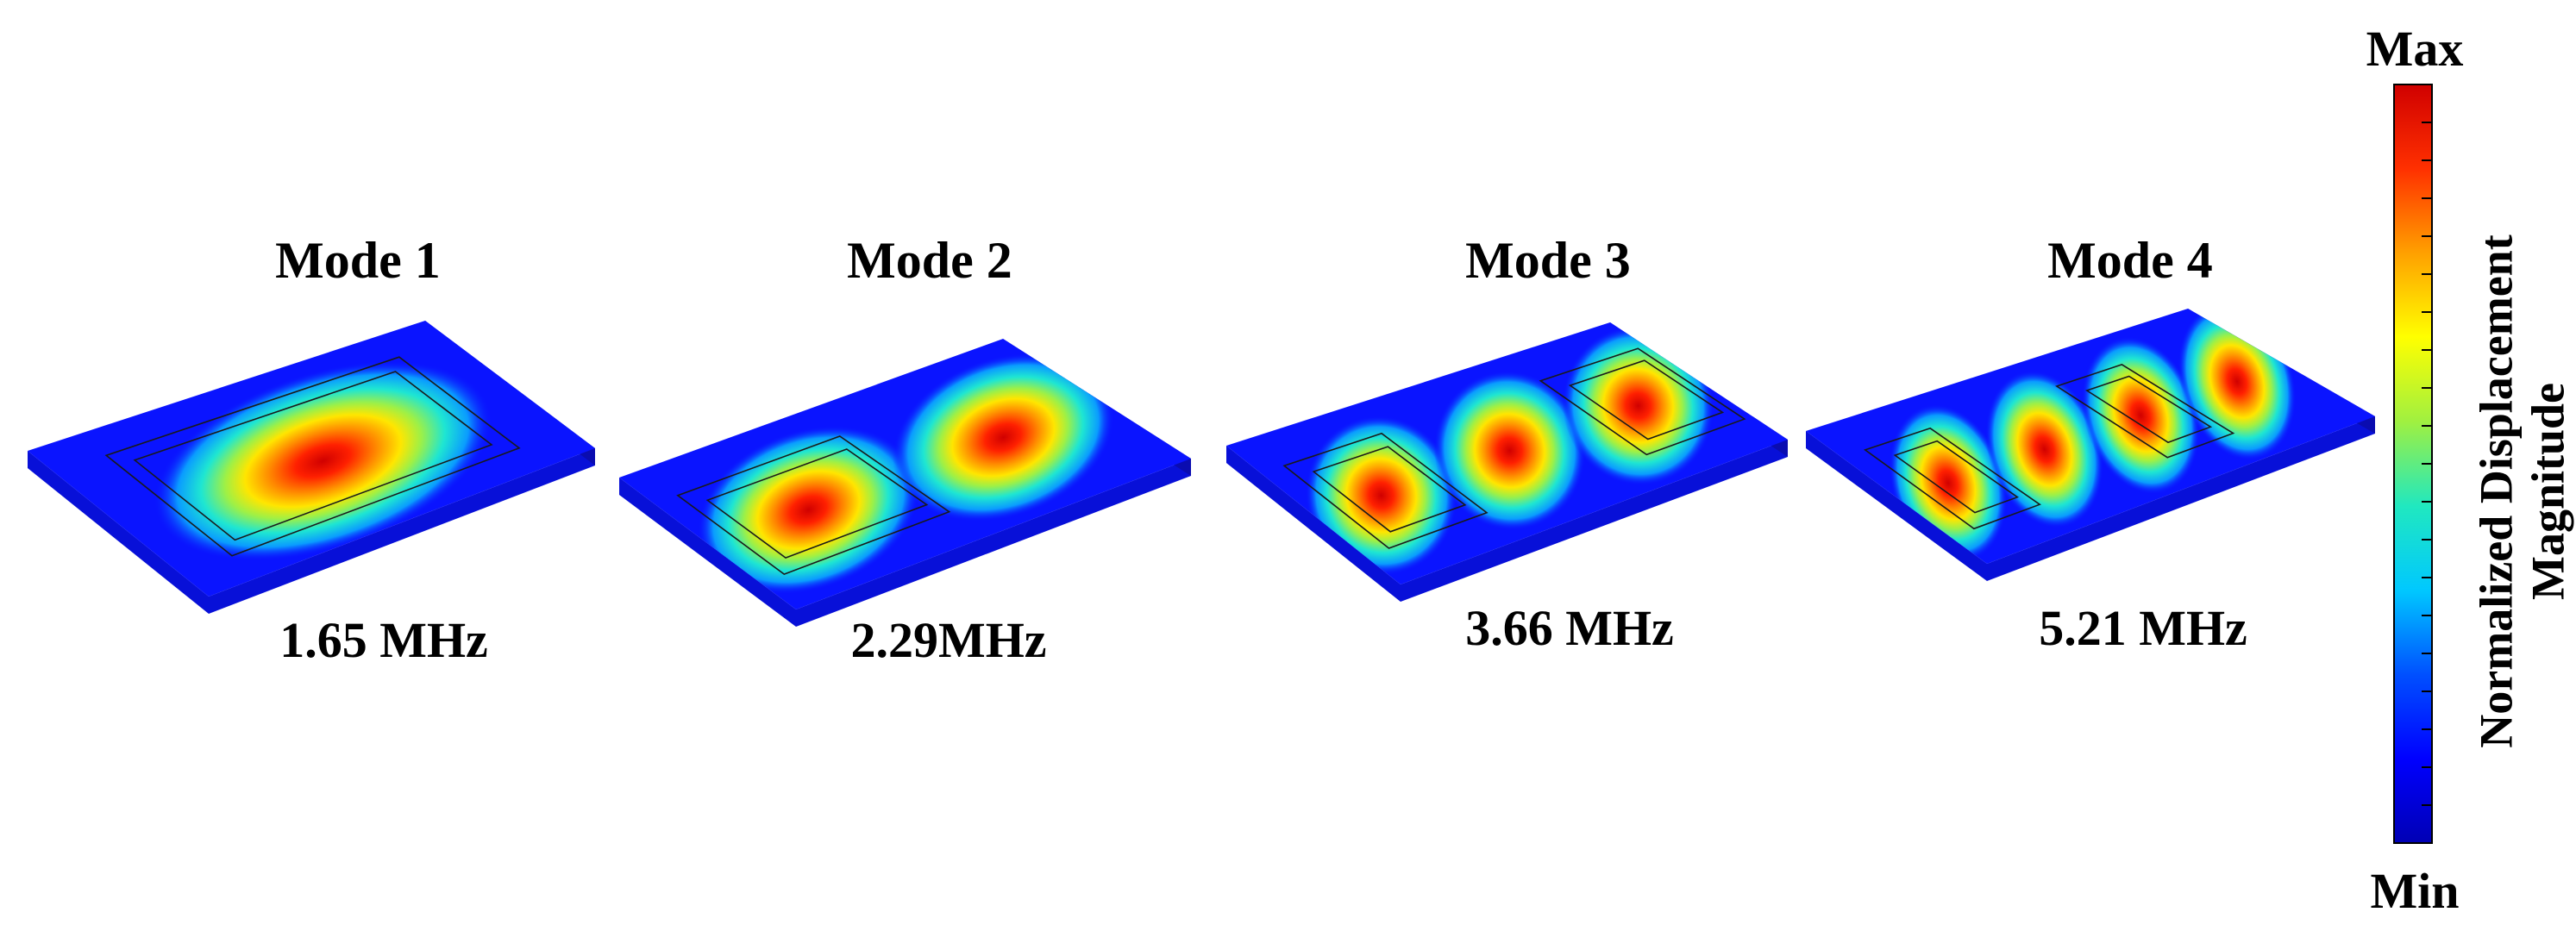  What do you see at coordinates (358, 260) in the screenshot?
I see `mode-1-title: Mode 1` at bounding box center [358, 260].